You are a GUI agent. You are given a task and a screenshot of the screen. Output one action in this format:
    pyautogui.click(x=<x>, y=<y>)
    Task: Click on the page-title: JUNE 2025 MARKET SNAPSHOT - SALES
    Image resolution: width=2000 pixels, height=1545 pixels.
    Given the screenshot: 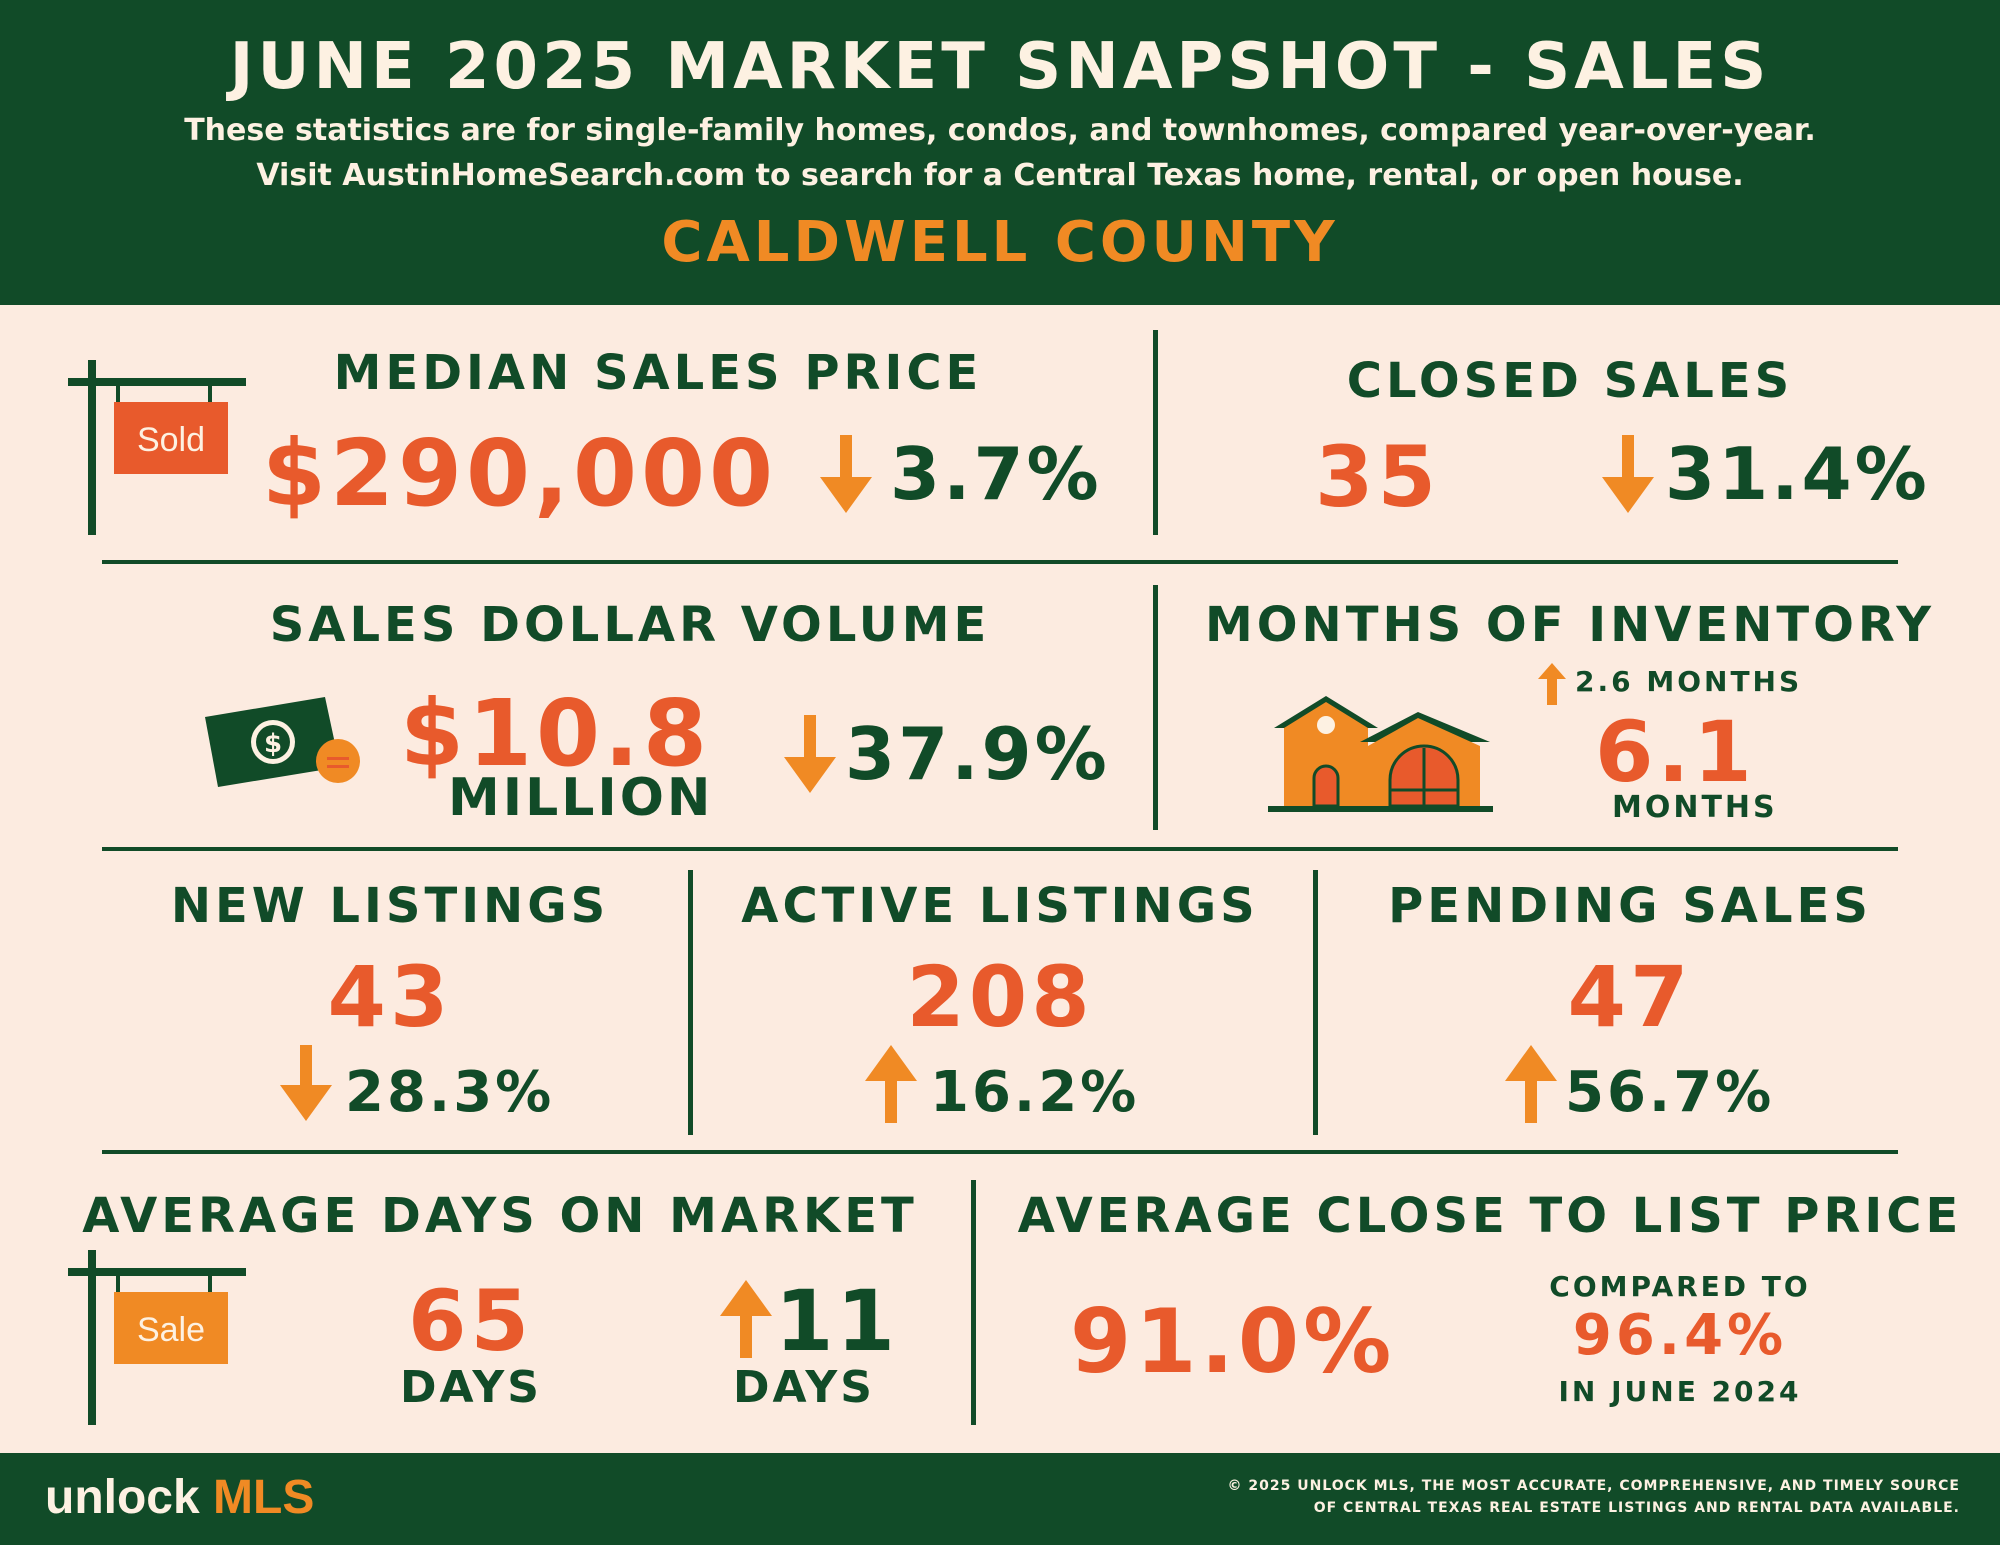 What is the action you would take?
    pyautogui.click(x=1000, y=67)
    